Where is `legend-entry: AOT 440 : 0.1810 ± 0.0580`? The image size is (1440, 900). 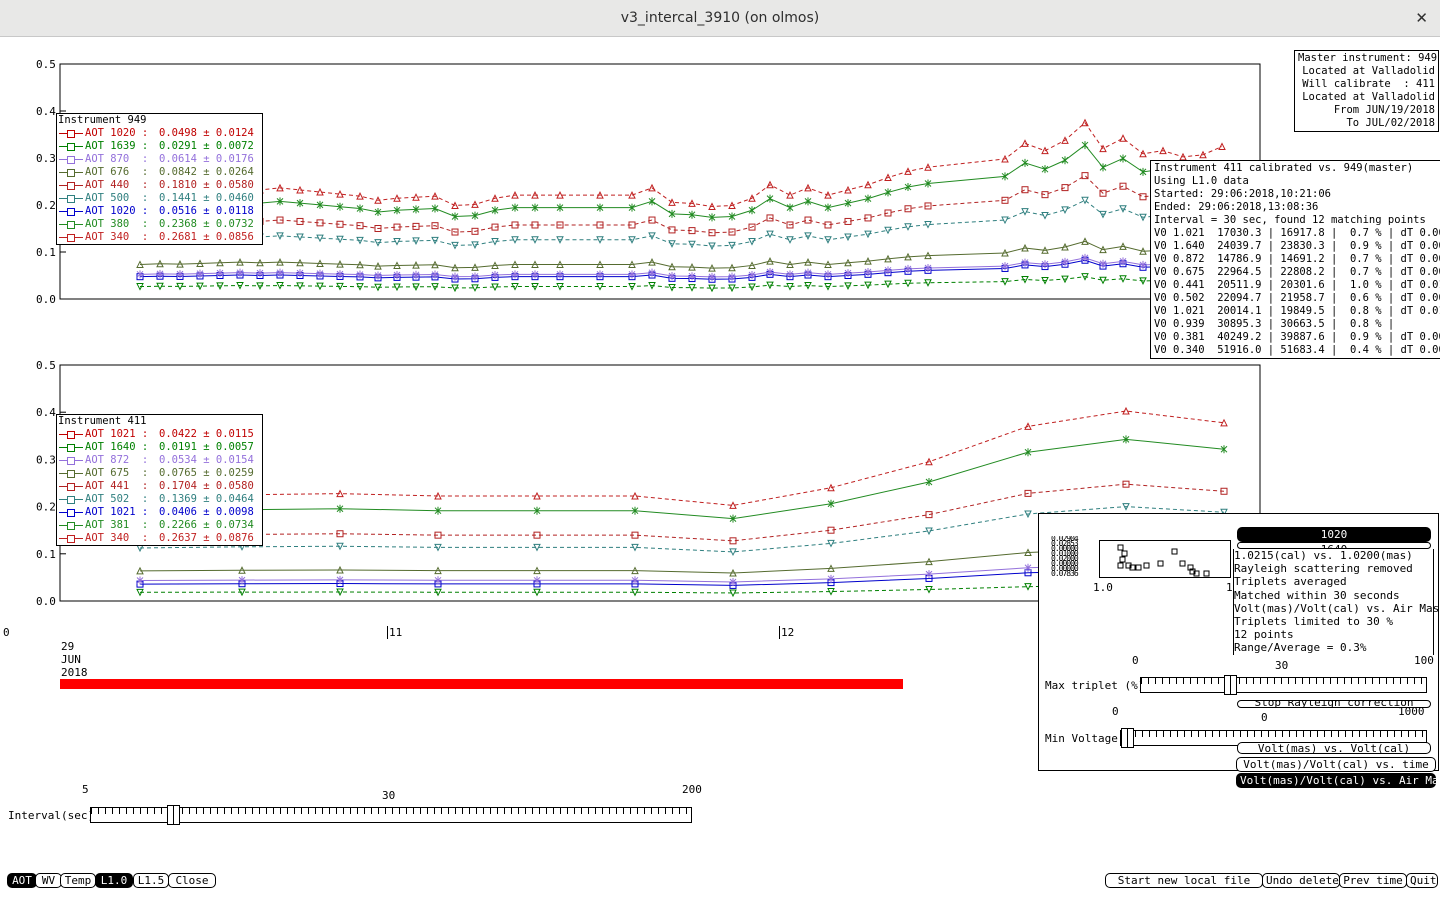 legend-entry: AOT 440 : 0.1810 ± 0.0580 is located at coordinates (159, 185).